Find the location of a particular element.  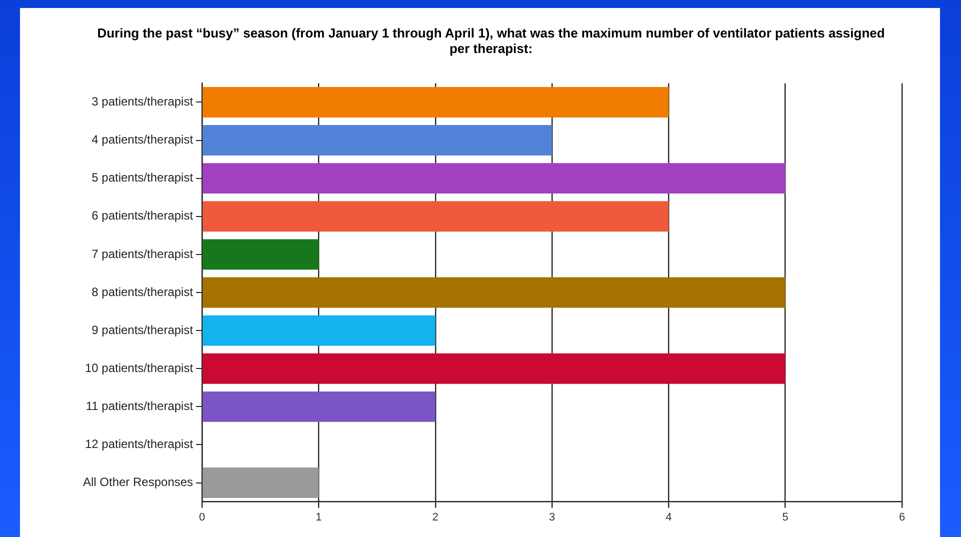

y-tick-label: 3 patients/therapist is located at coordinates (143, 101).